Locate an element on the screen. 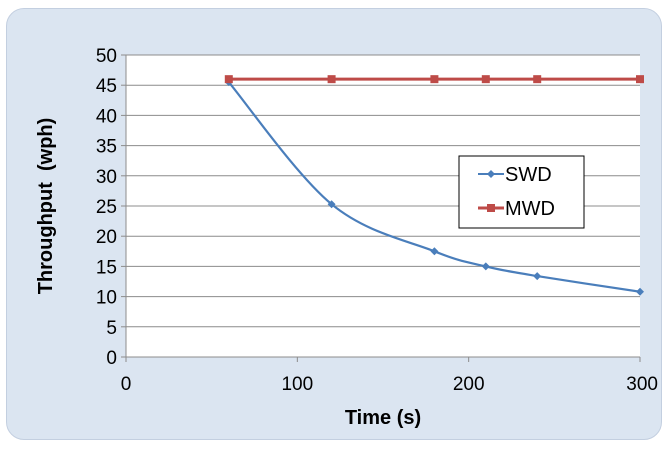 This screenshot has height=449, width=672. y-tick-label: 15 is located at coordinates (106, 267).